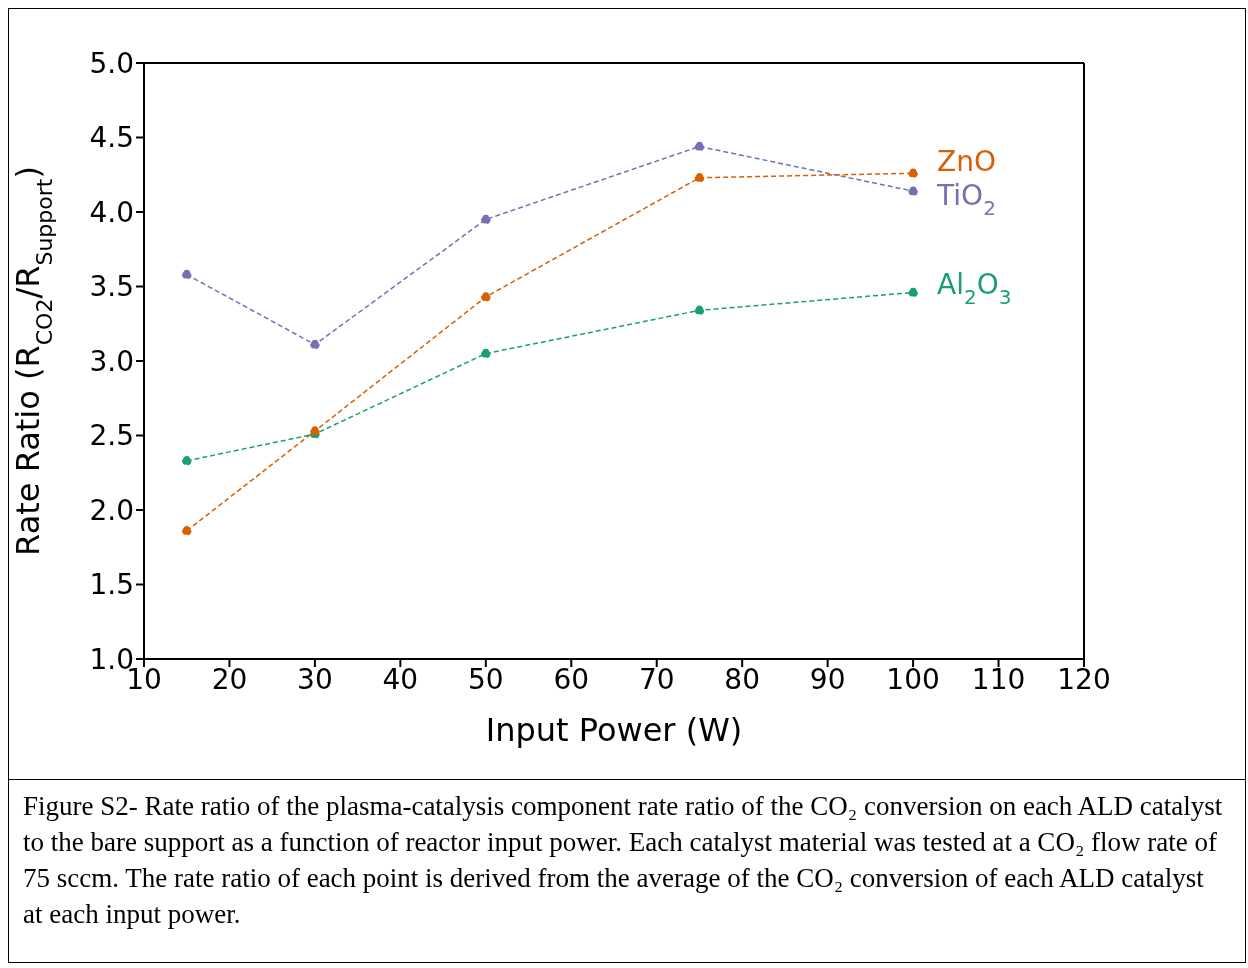 Image resolution: width=1248 pixels, height=968 pixels. I want to click on caption: Figure S2- Rate ratio of the plasma-catalysis component rate ratio of the CO₂ conversion on each ALD catalyst to the bare support as a function of reactor input power. Each catalyst material was tested at a CO₂ flow rate of 75 sccm. The rate ratio of each point is derived from the average of the CO₂ conversion of each ALD catalyst at each input power., so click(623, 860).